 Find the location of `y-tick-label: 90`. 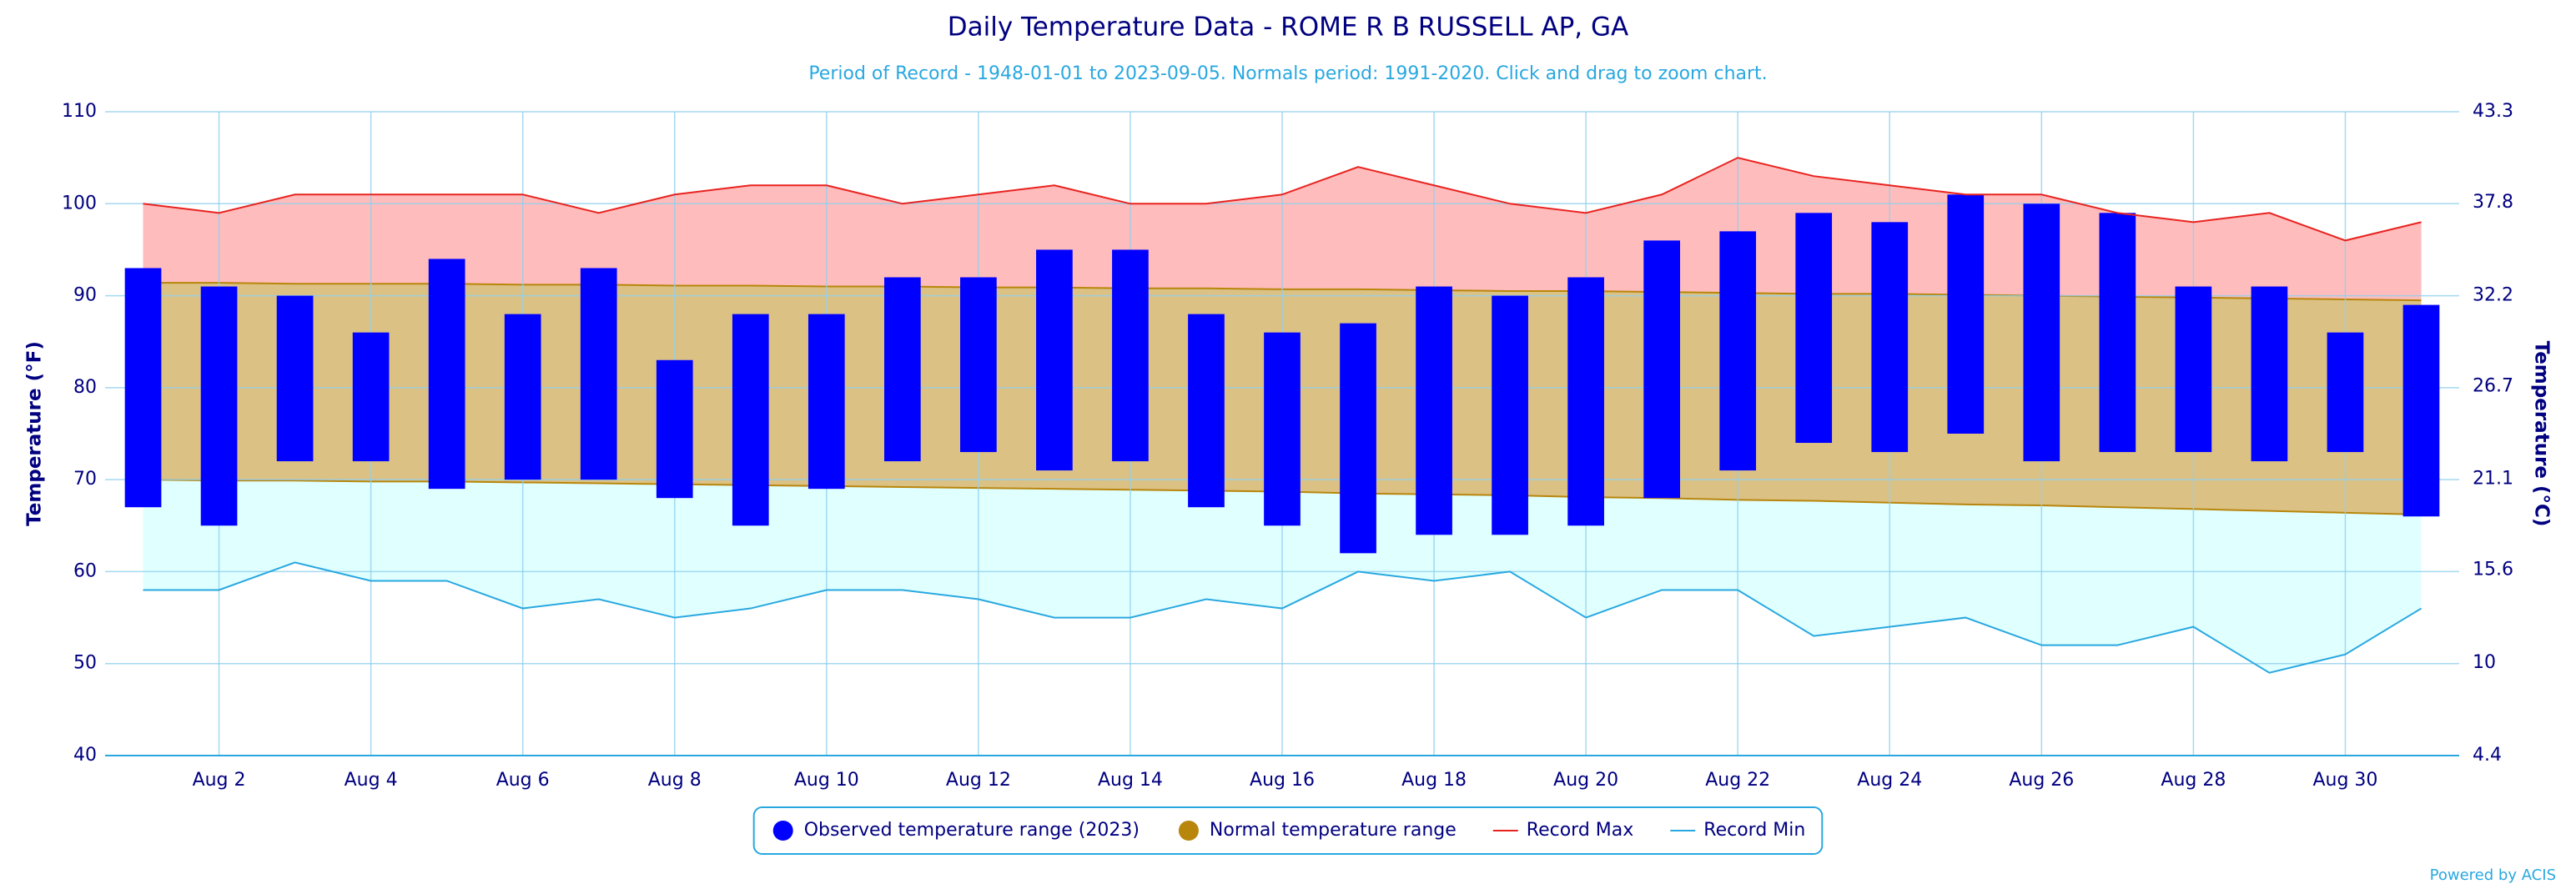

y-tick-label: 90 is located at coordinates (85, 295).